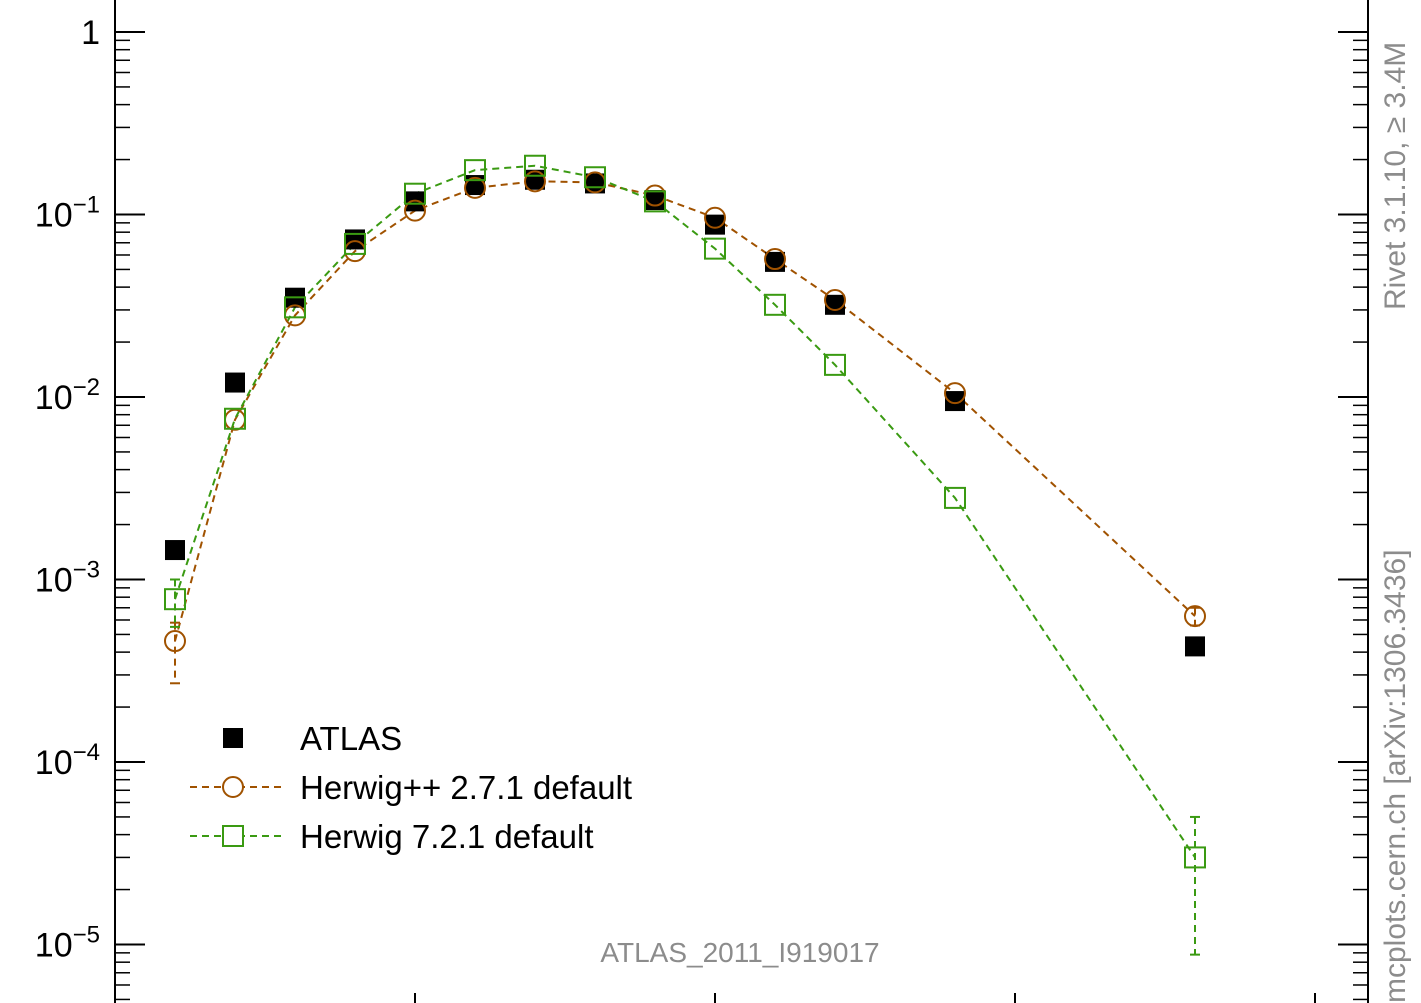 Image resolution: width=1421 pixels, height=1003 pixels. I want to click on rivet-version-label: Rivet 3.1.10, ≥ 3.4M, so click(1395, 176).